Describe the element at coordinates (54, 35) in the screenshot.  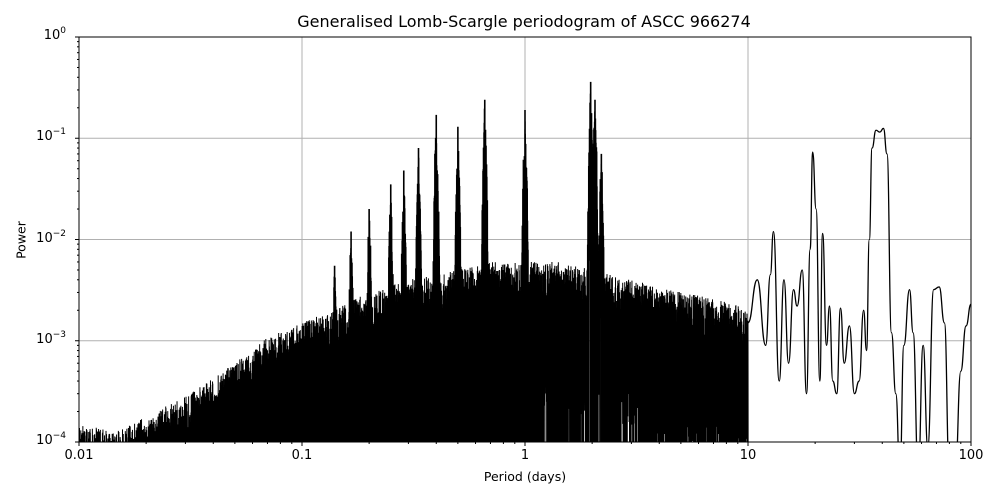
I see `y-tick-label: 10⁰` at that location.